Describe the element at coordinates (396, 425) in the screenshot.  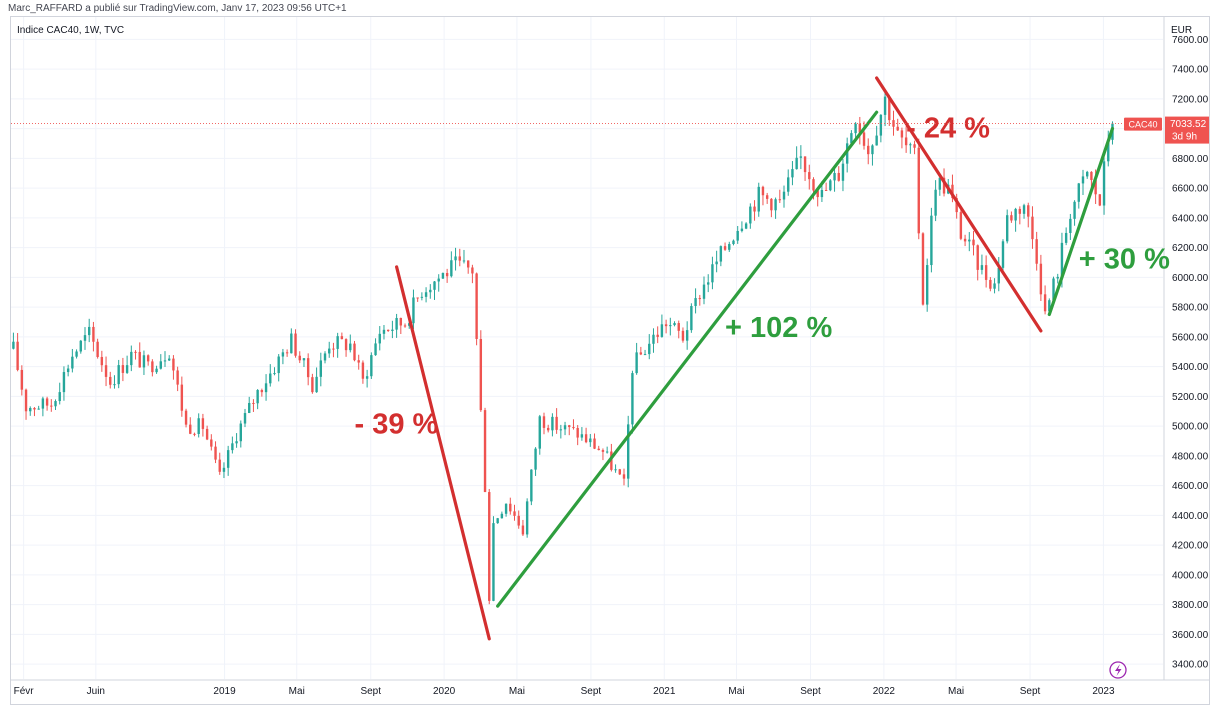
I see `annotation-label: - 39 %` at that location.